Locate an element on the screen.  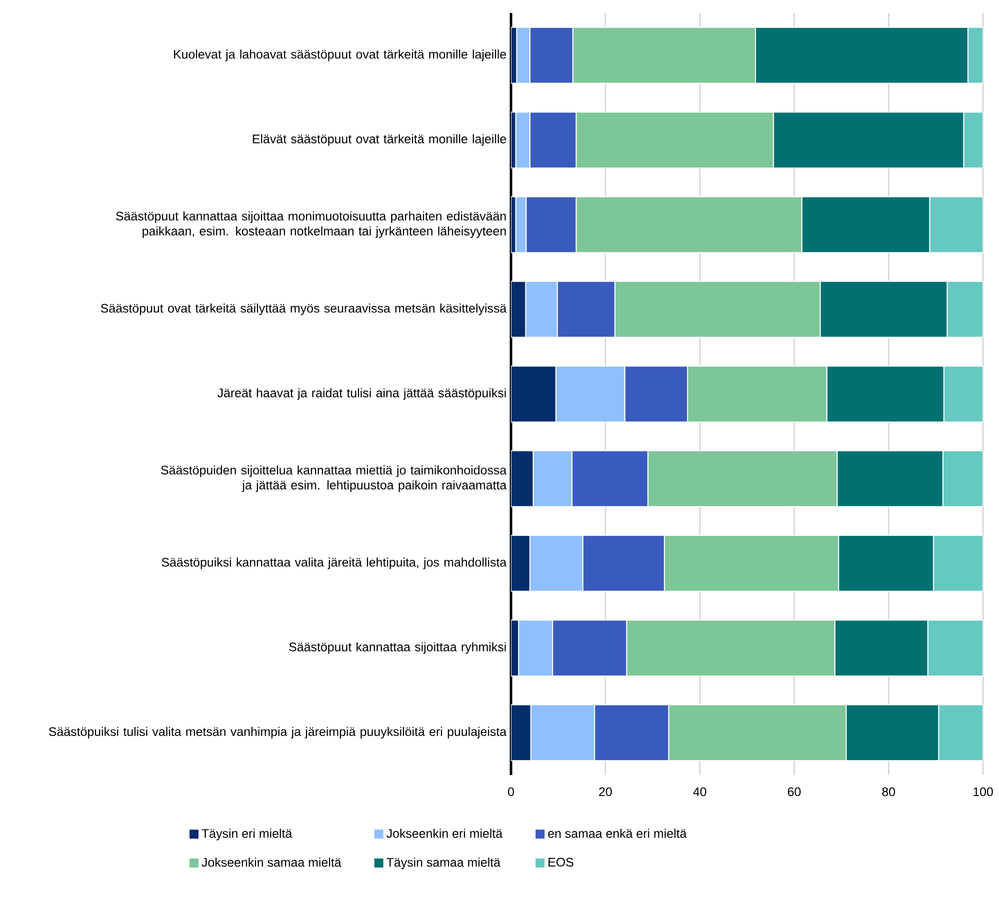
y-tick-label: Säästöpuut ovat tärkeitä säilyttää myös seuraavissa metsän käsittelyissä is located at coordinates (303, 310).